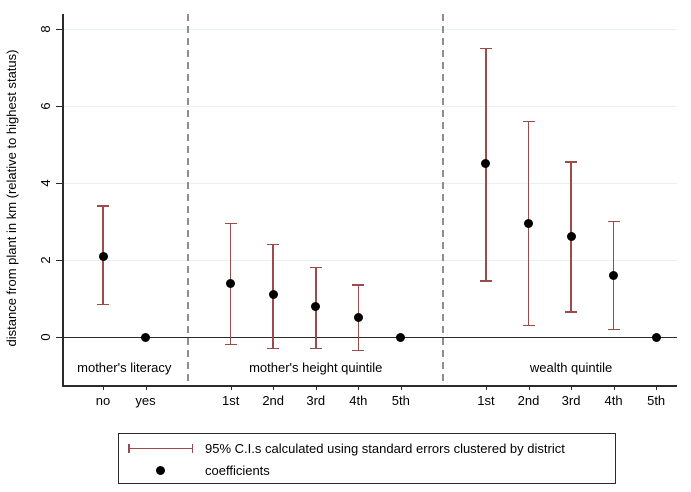 This screenshot has width=691, height=492. What do you see at coordinates (369, 337) in the screenshot?
I see `zero-reference-line` at bounding box center [369, 337].